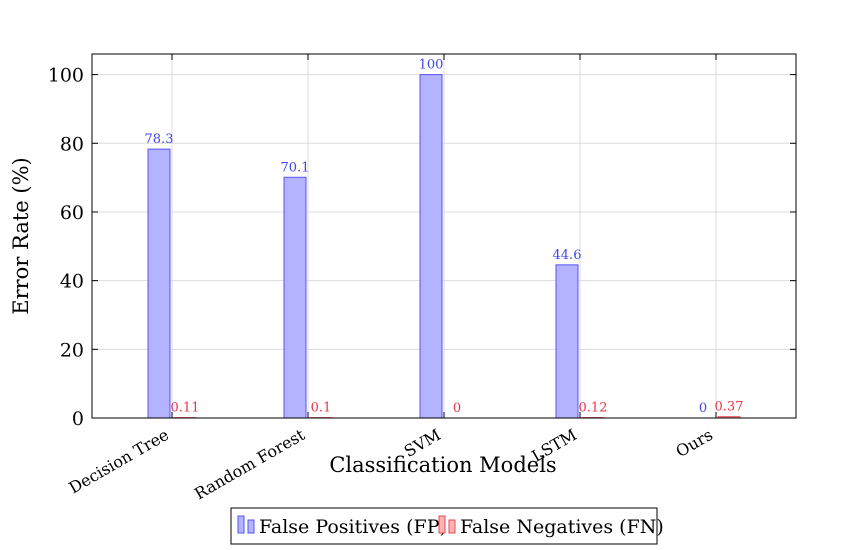 The width and height of the screenshot is (865, 550). I want to click on x-tick-label: Decision Tree, so click(119, 461).